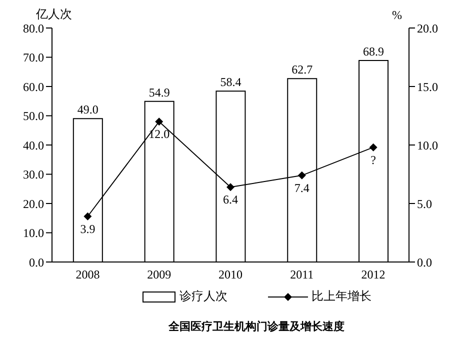 This screenshot has height=346, width=473. I want to click on data-label: 54.9, so click(159, 92).